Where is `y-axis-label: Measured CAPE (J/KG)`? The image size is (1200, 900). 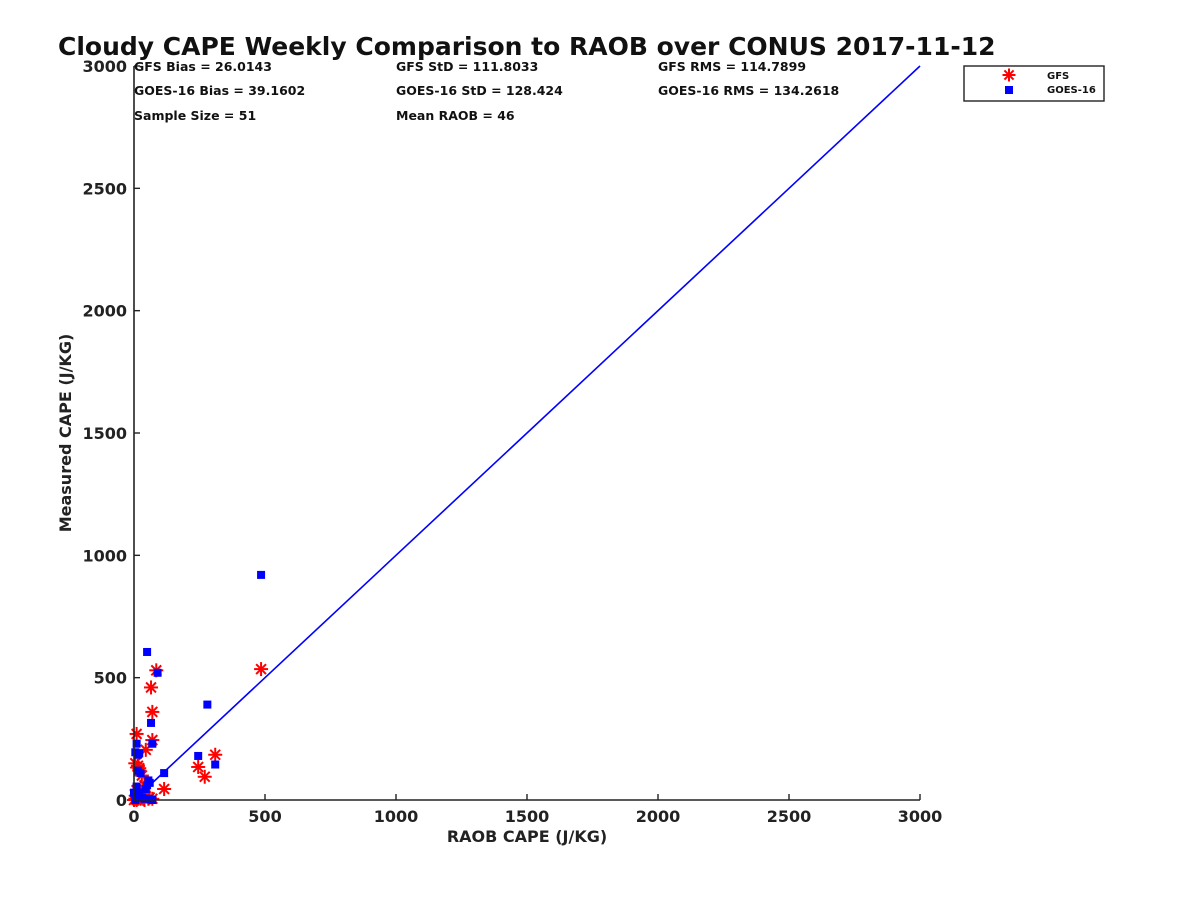 y-axis-label: Measured CAPE (J/KG) is located at coordinates (65, 433).